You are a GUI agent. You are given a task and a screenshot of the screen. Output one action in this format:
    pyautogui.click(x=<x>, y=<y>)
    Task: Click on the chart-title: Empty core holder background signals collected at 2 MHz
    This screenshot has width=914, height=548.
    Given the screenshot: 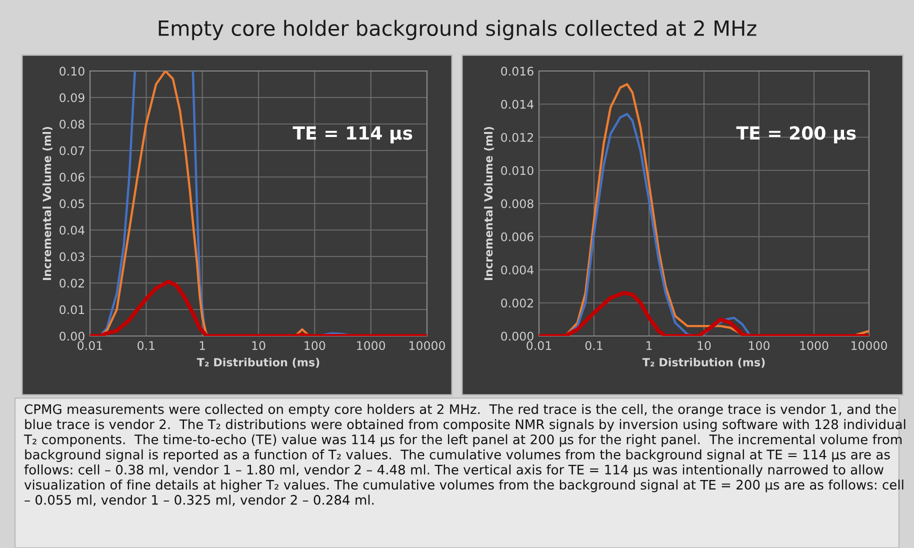 What is the action you would take?
    pyautogui.click(x=457, y=30)
    